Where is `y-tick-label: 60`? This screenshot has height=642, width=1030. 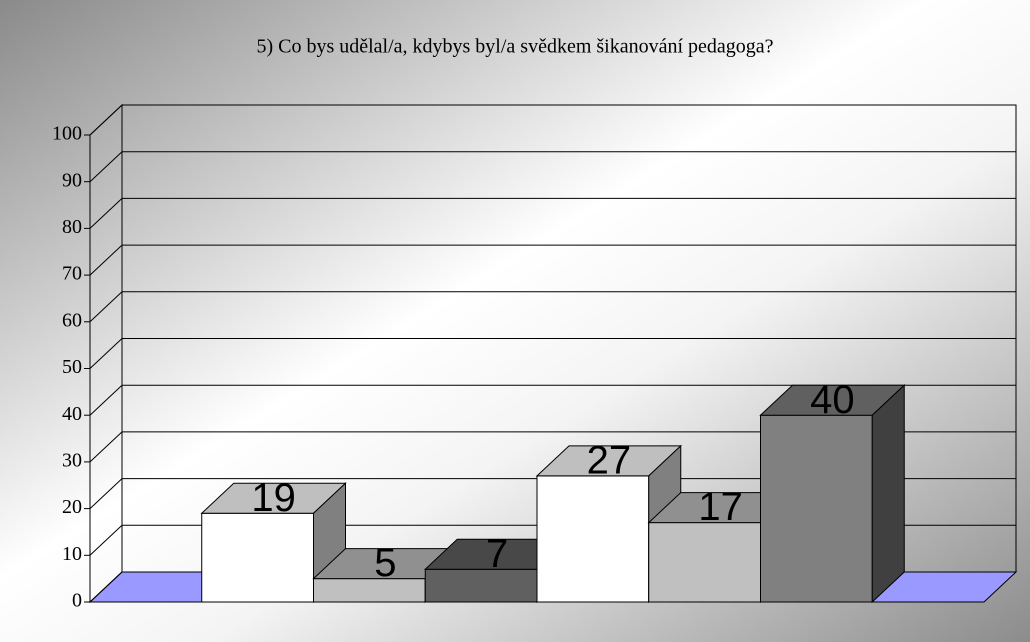 y-tick-label: 60 is located at coordinates (72, 320).